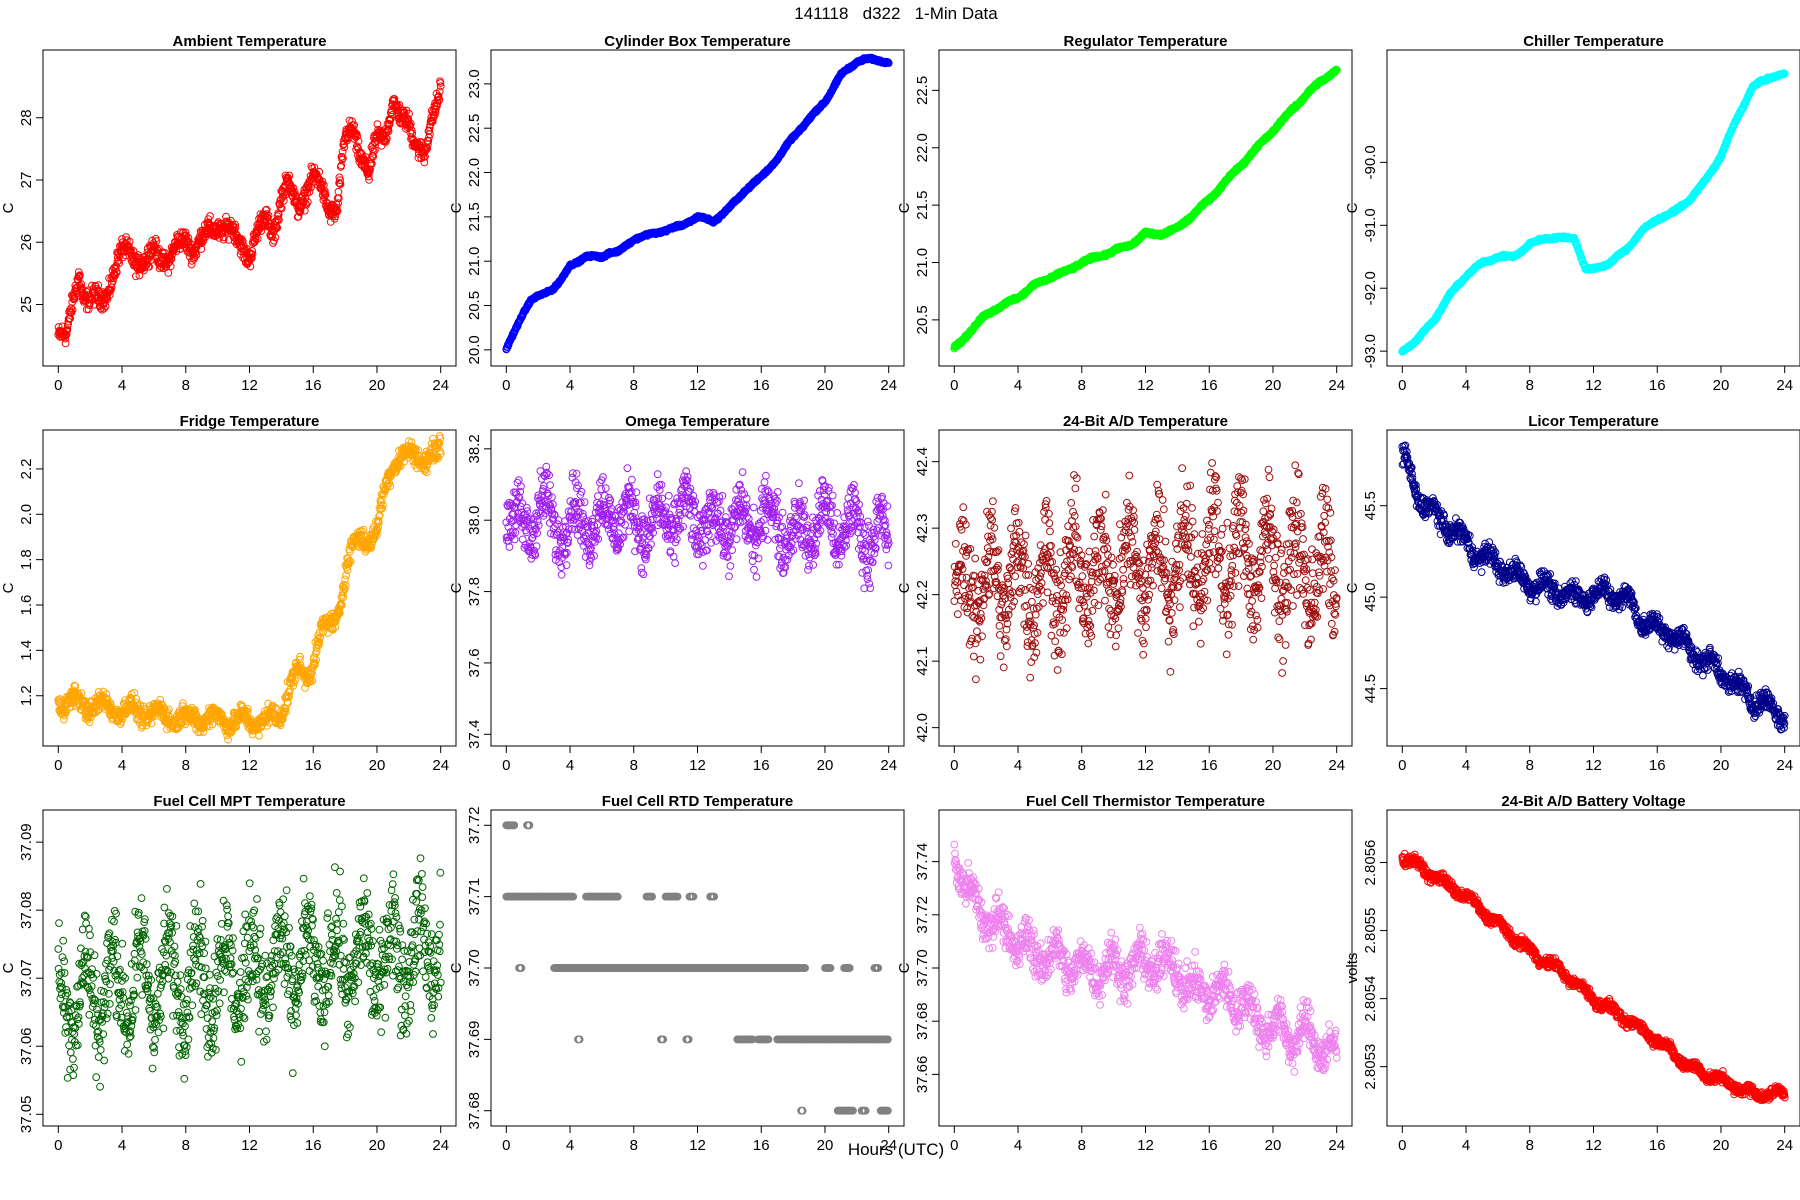  I want to click on points-ambient-temperature, so click(249, 212).